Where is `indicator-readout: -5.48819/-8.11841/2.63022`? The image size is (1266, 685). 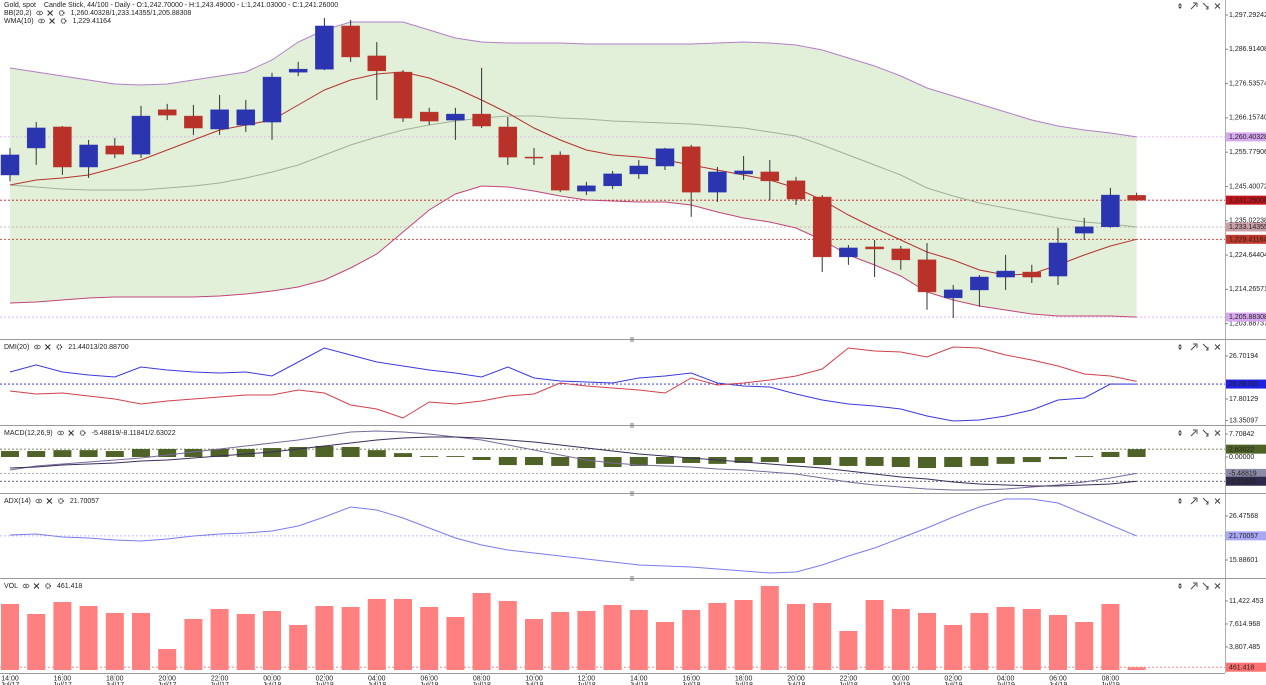 indicator-readout: -5.48819/-8.11841/2.63022 is located at coordinates (134, 433).